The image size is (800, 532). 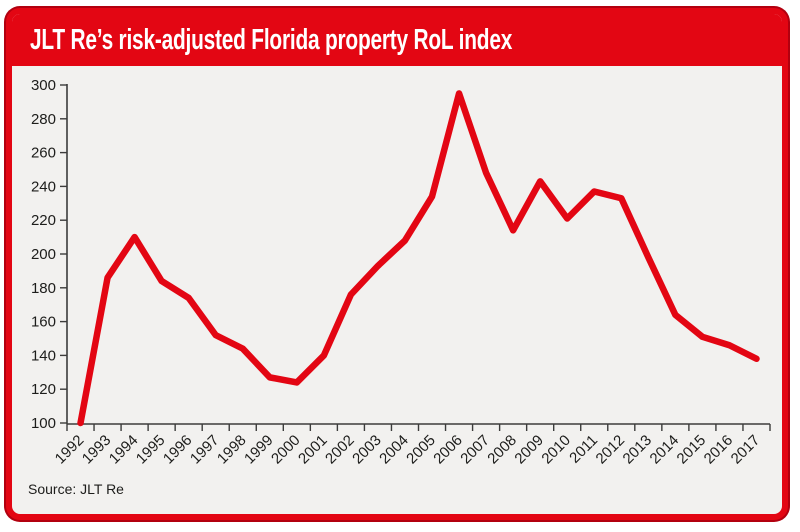 I want to click on source-note: Source: JLT Re, so click(x=76, y=489).